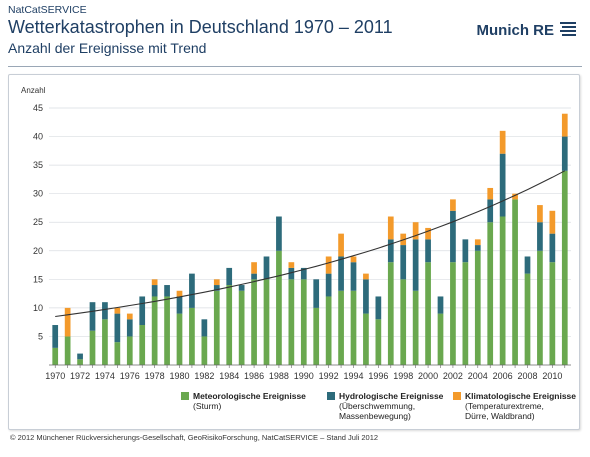 The image size is (590, 457). Describe the element at coordinates (33, 90) in the screenshot. I see `y-axis-label: Anzahl` at that location.